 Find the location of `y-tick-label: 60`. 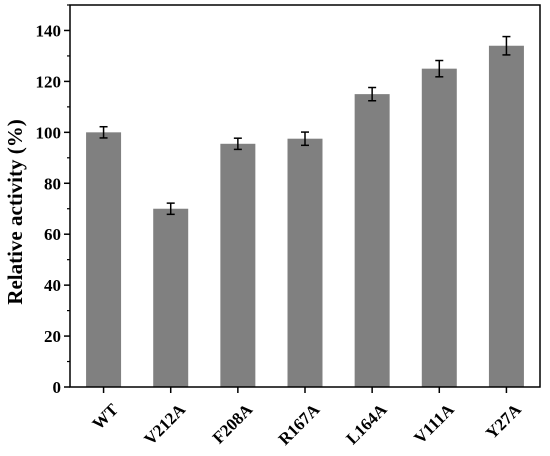

y-tick-label: 60 is located at coordinates (52, 234).